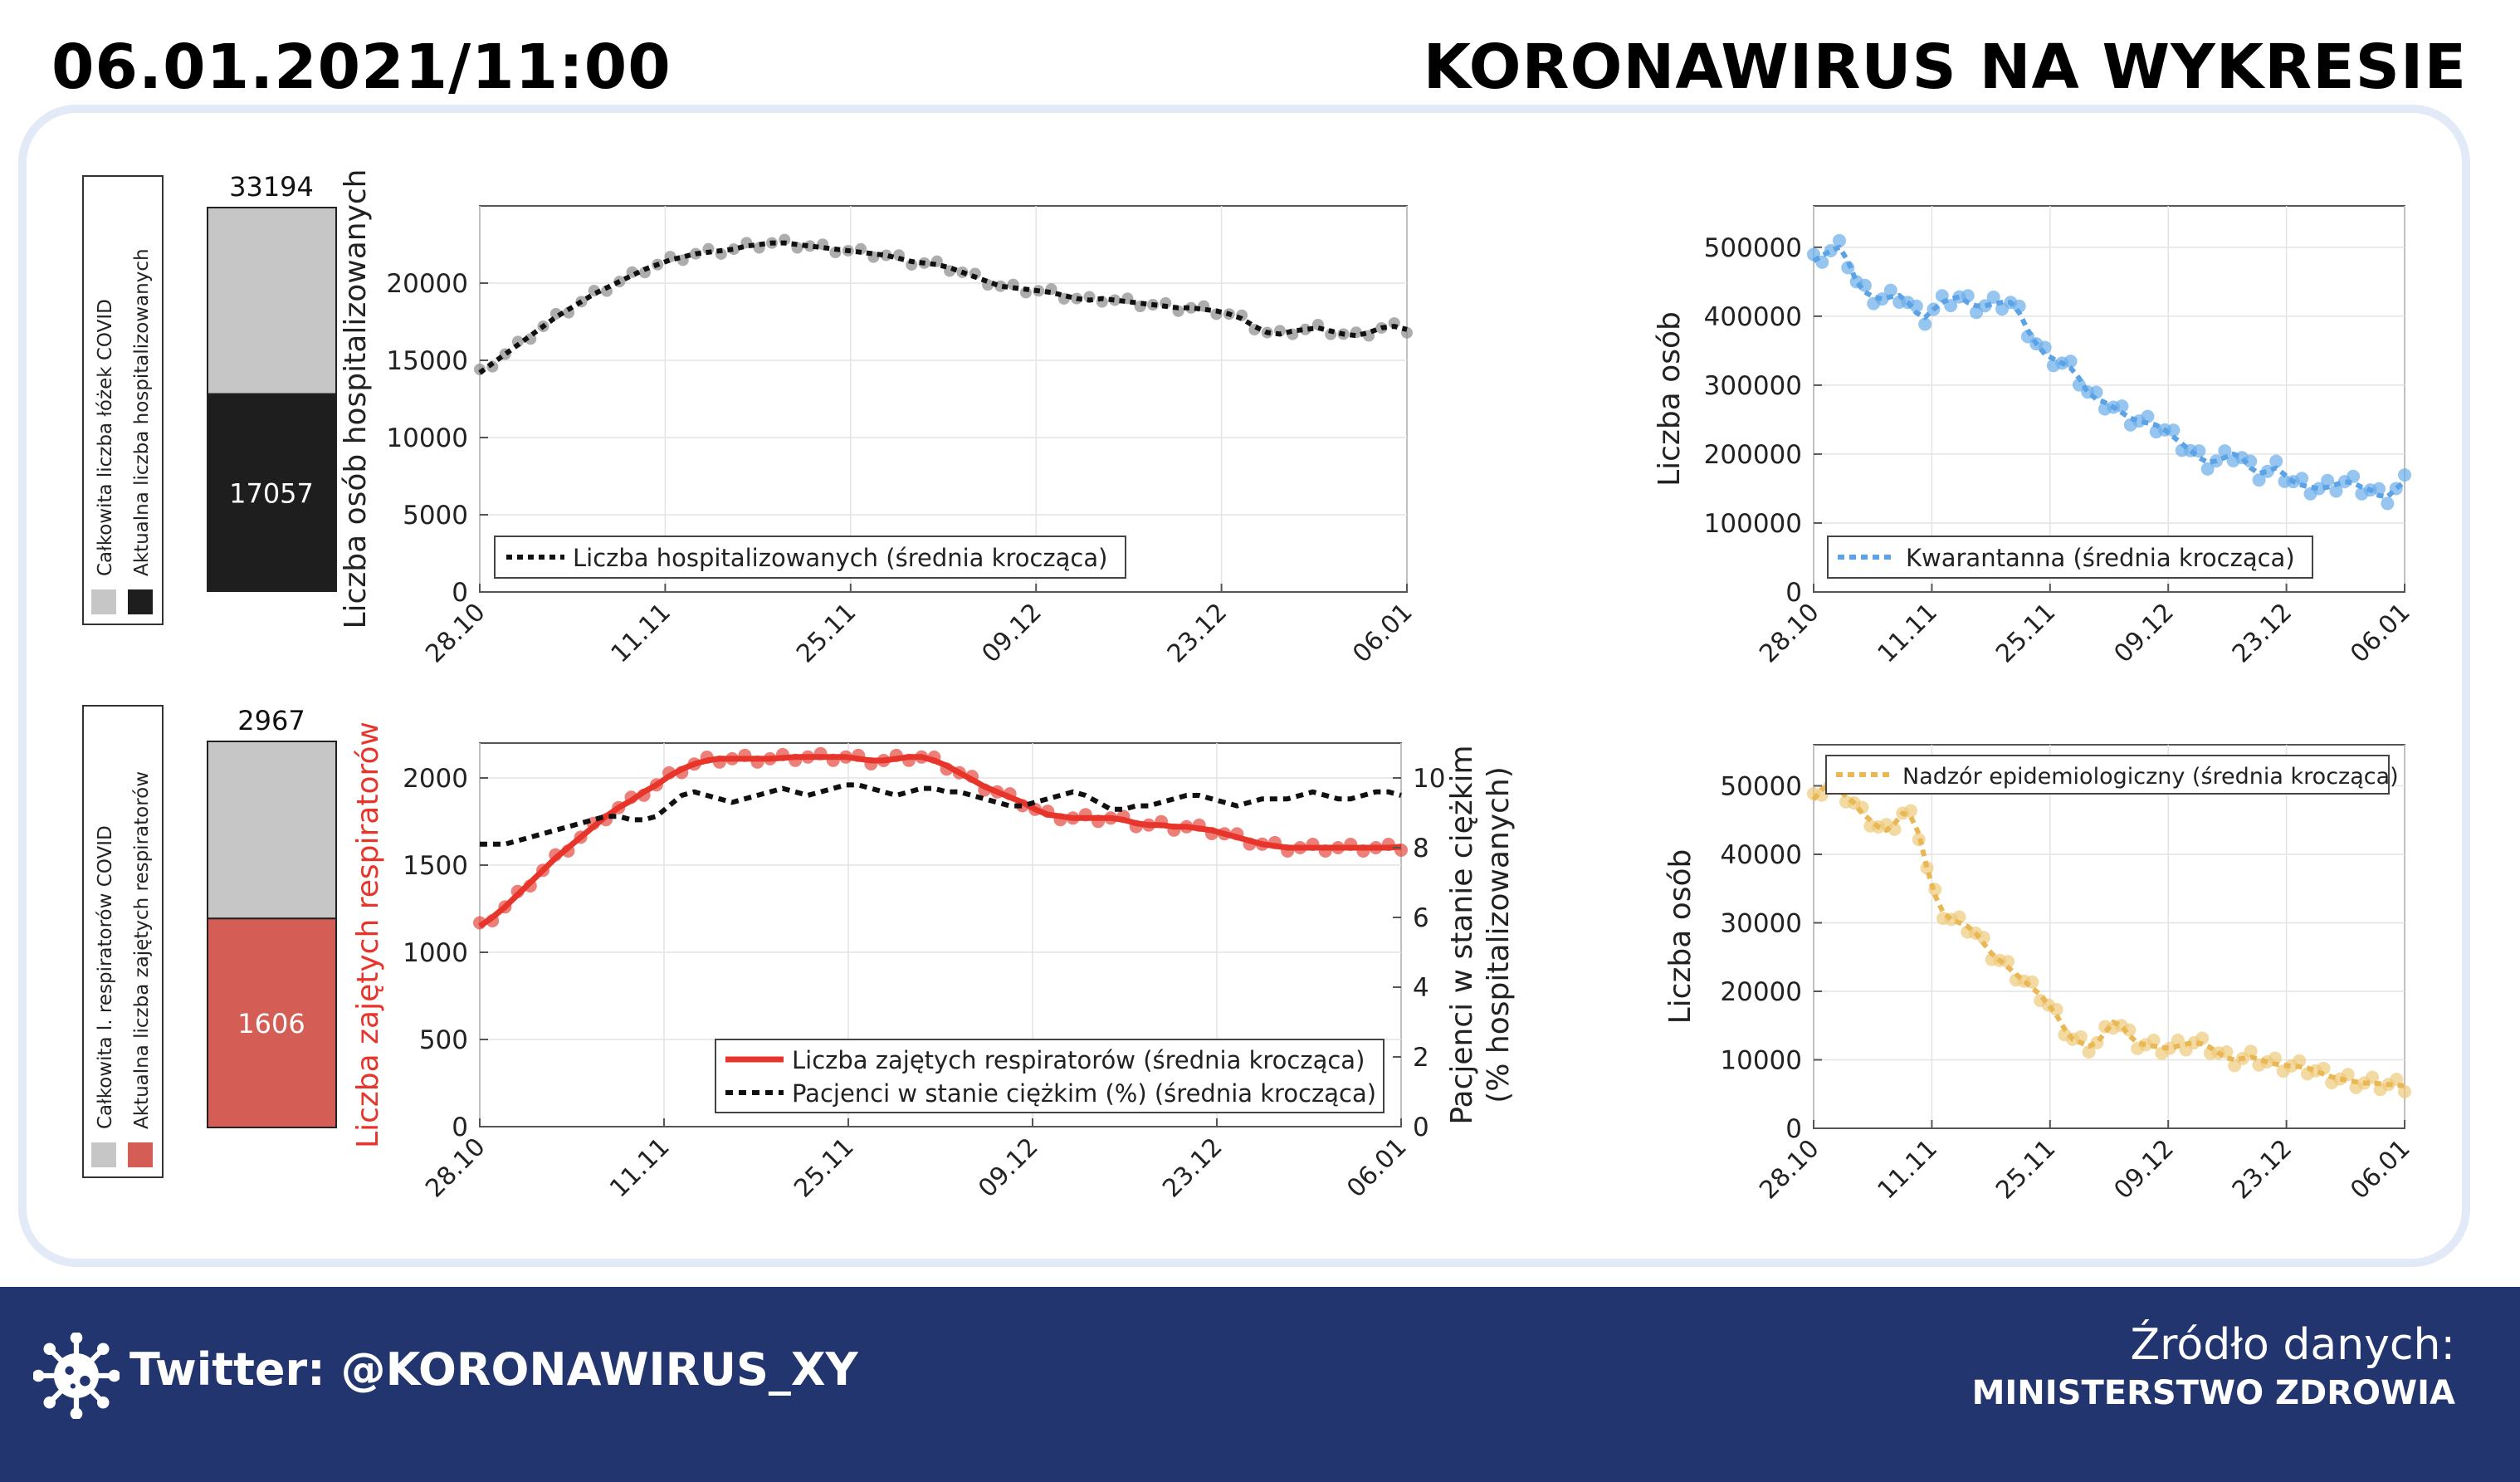 The image size is (2520, 1482). I want to click on bar-legend-swatch-total-beds_bar, so click(103, 601).